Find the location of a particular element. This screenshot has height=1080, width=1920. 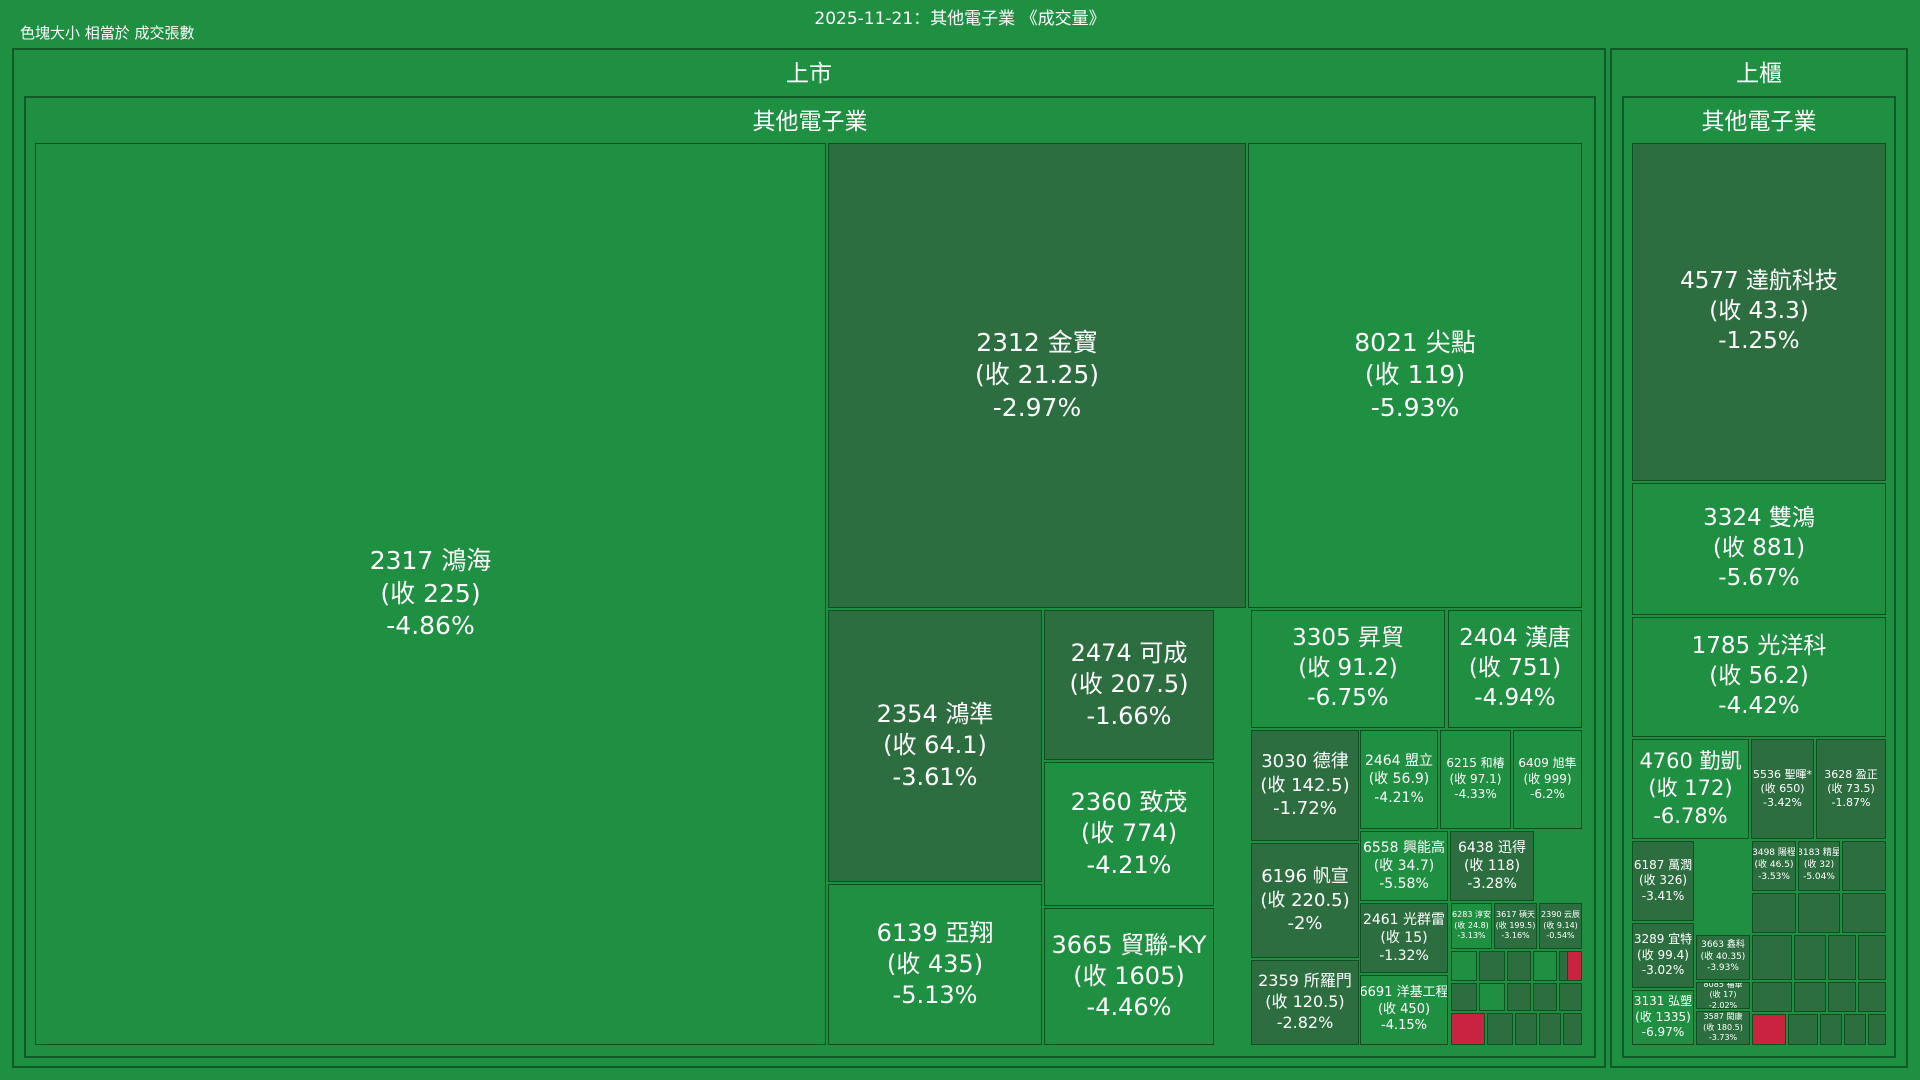

treemap-tile-3665: 3665 貿聯-KY (收 1605) -4.46% is located at coordinates (1129, 976).